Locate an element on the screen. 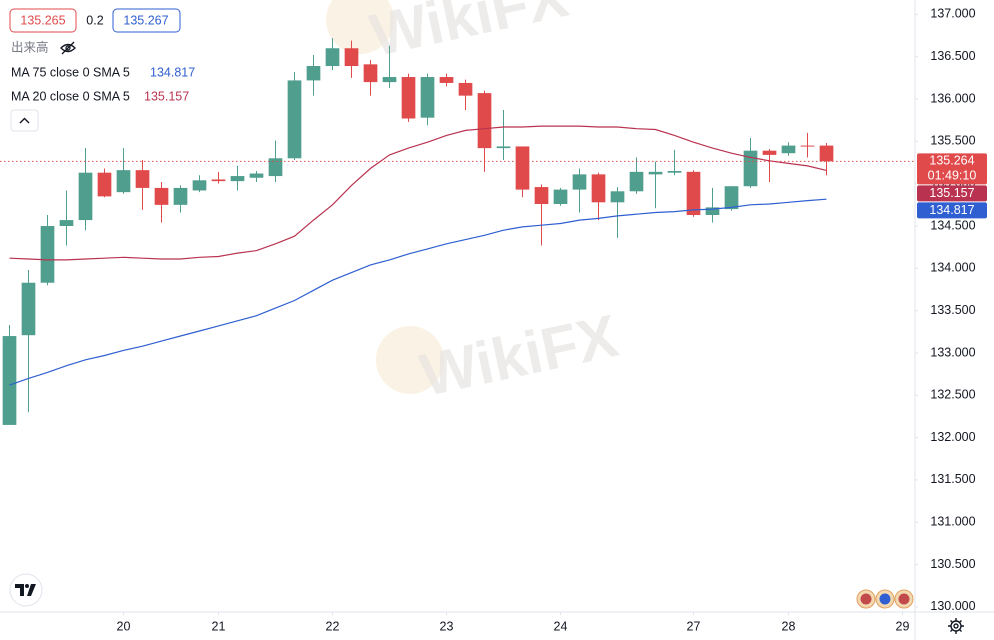 The width and height of the screenshot is (994, 640). legend-ma75-value: 134.817 is located at coordinates (172, 72).